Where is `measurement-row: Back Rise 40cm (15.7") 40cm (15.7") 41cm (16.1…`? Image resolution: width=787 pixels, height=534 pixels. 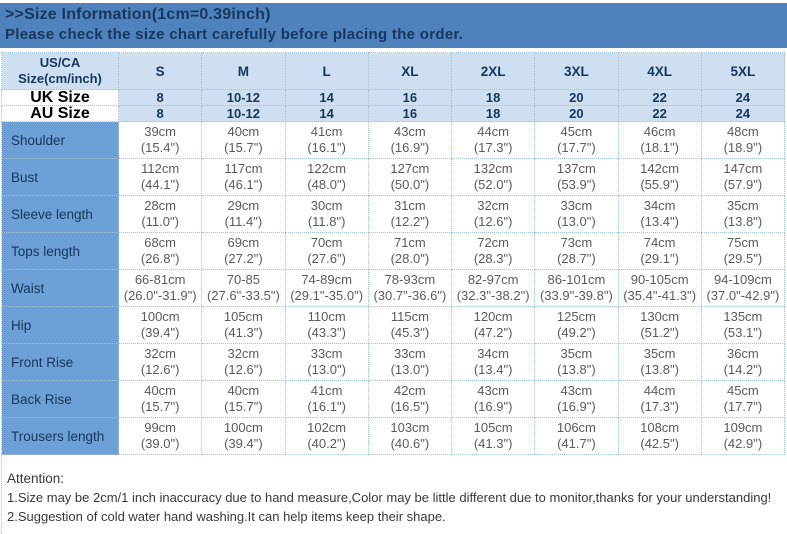 measurement-row: Back Rise 40cm (15.7") 40cm (15.7") 41cm (16.1… is located at coordinates (393, 399).